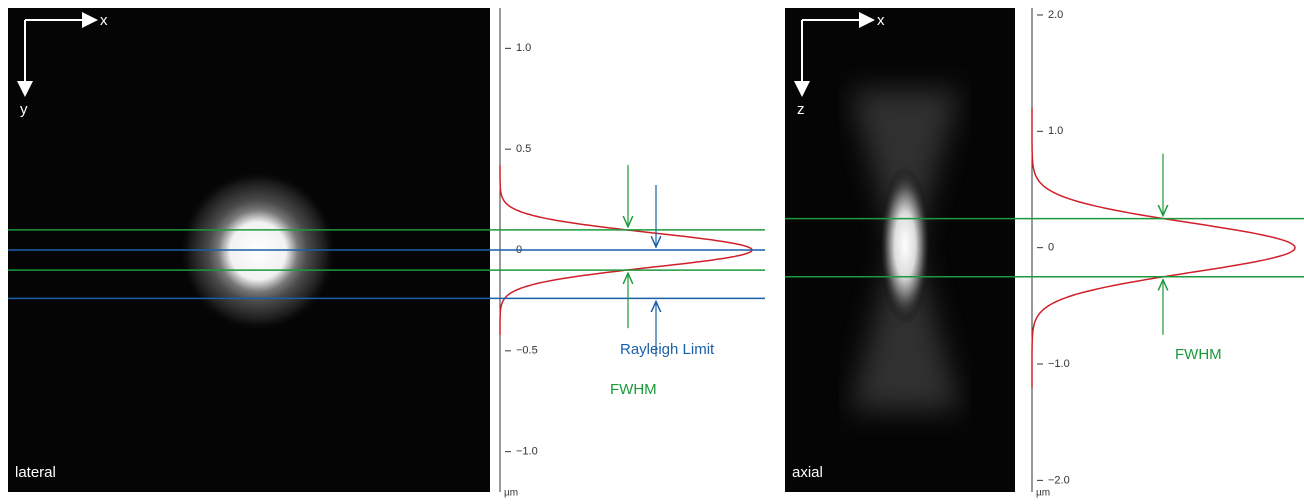  Describe the element at coordinates (523, 149) in the screenshot. I see `tick-label: 0.5` at that location.